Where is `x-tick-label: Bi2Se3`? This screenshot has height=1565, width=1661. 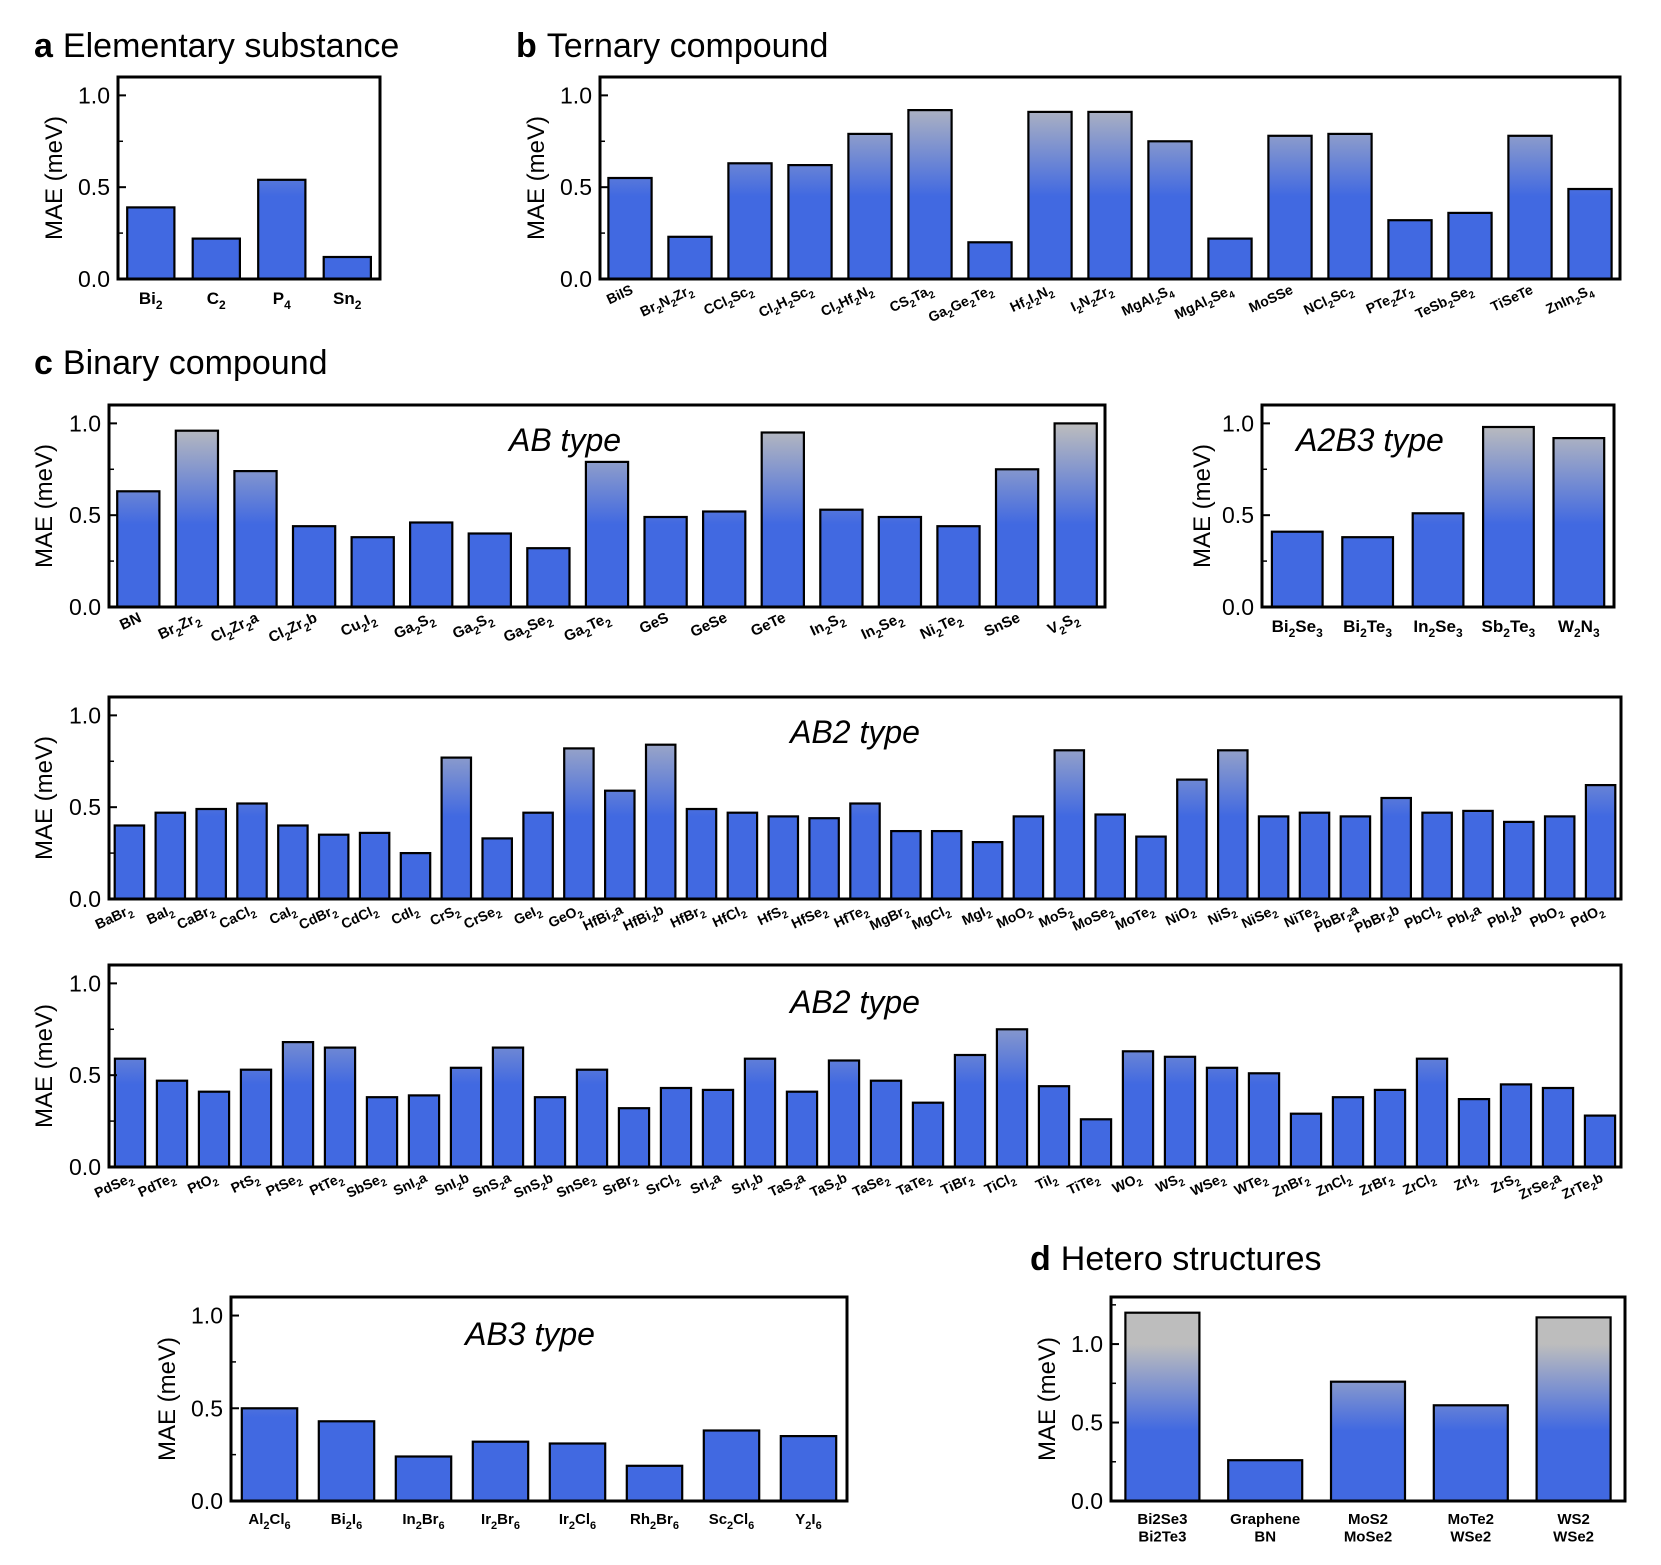
x-tick-label: Bi2Se3 is located at coordinates (1297, 628).